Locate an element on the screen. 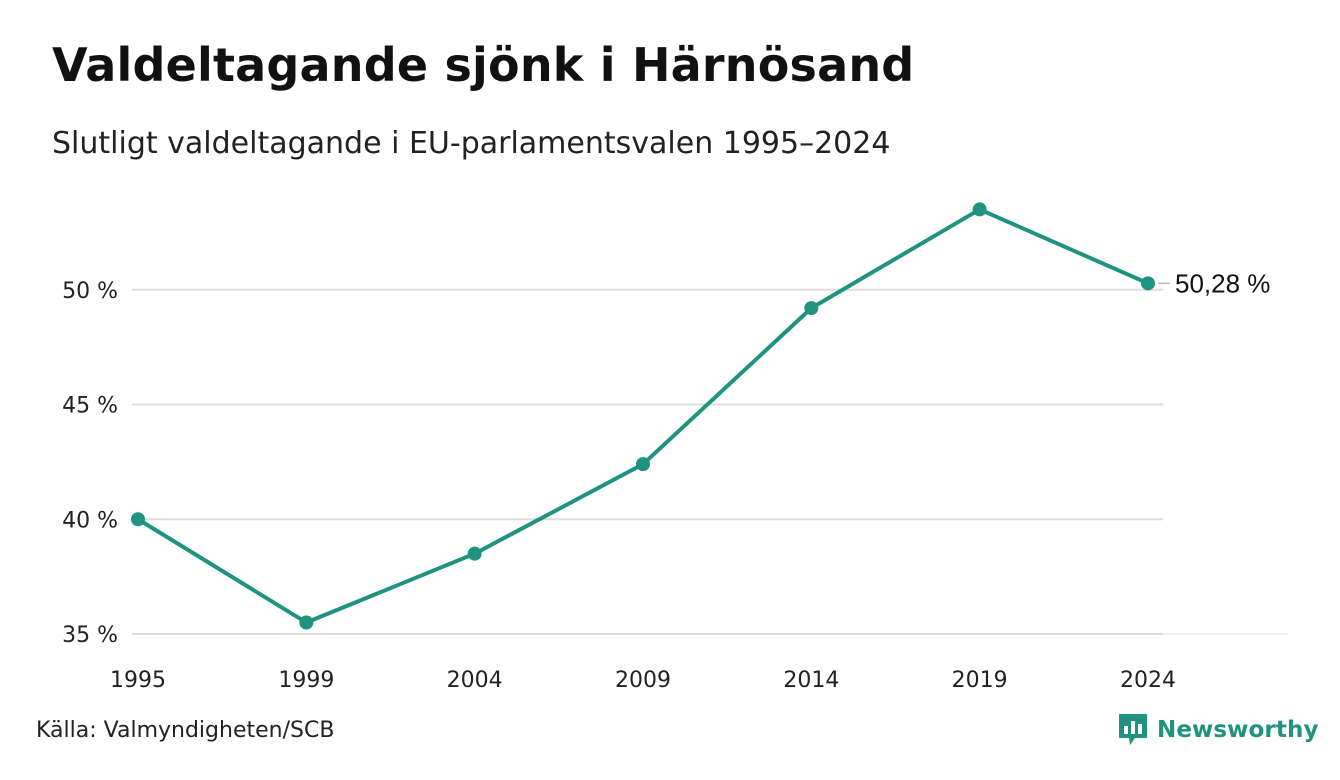 The width and height of the screenshot is (1340, 780). chart-title: Valdeltagande sjönk i Härnösand is located at coordinates (483, 65).